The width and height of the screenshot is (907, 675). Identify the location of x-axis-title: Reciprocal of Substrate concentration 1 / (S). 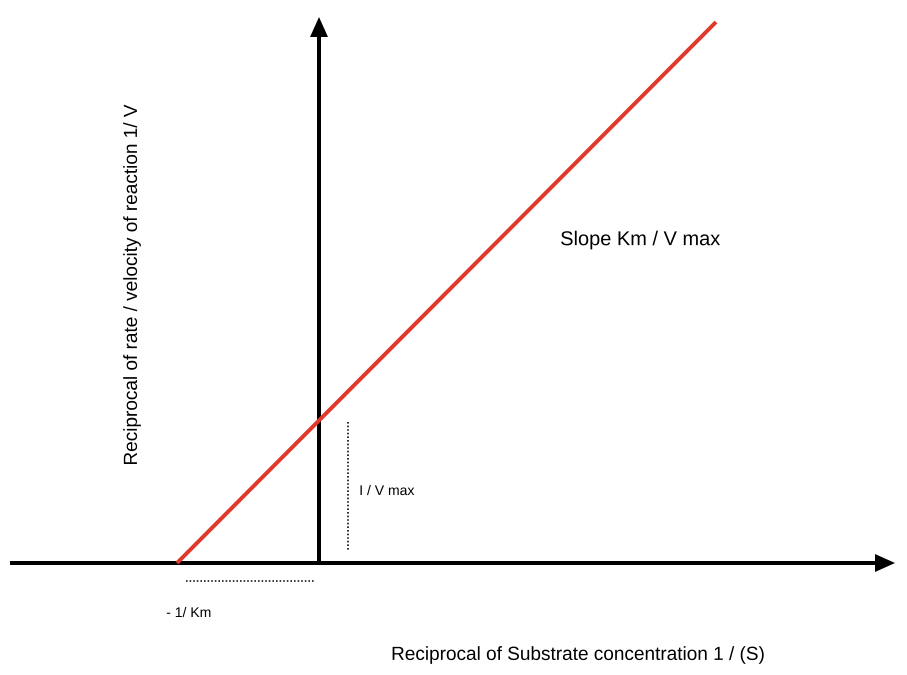
(578, 655).